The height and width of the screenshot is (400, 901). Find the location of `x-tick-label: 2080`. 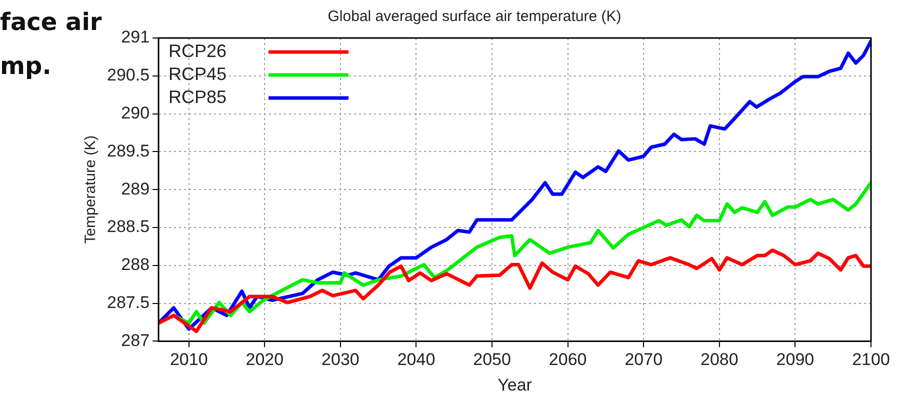

x-tick-label: 2080 is located at coordinates (719, 360).